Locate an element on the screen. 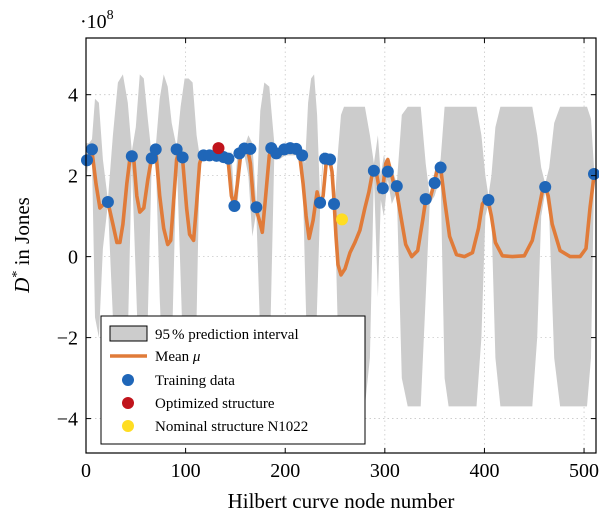  x-tick-label: 100 is located at coordinates (186, 471).